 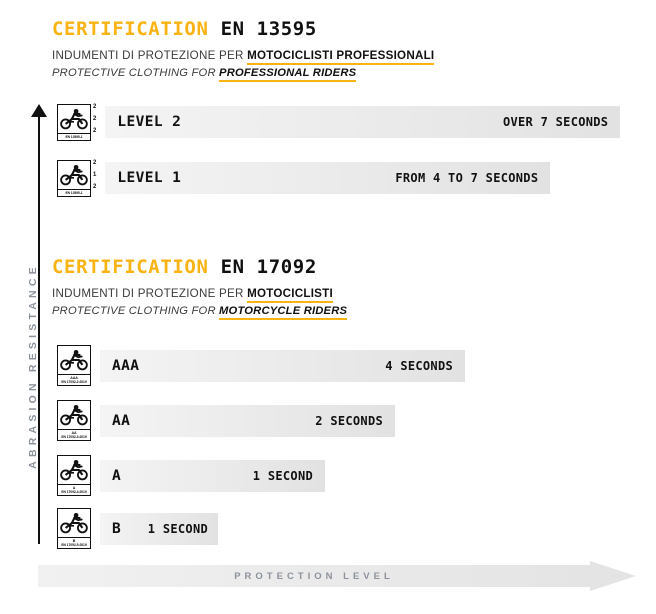 I want to click on subtitle-it-bold: MOTOCICLISTI PROFESSIONALI, so click(x=341, y=57).